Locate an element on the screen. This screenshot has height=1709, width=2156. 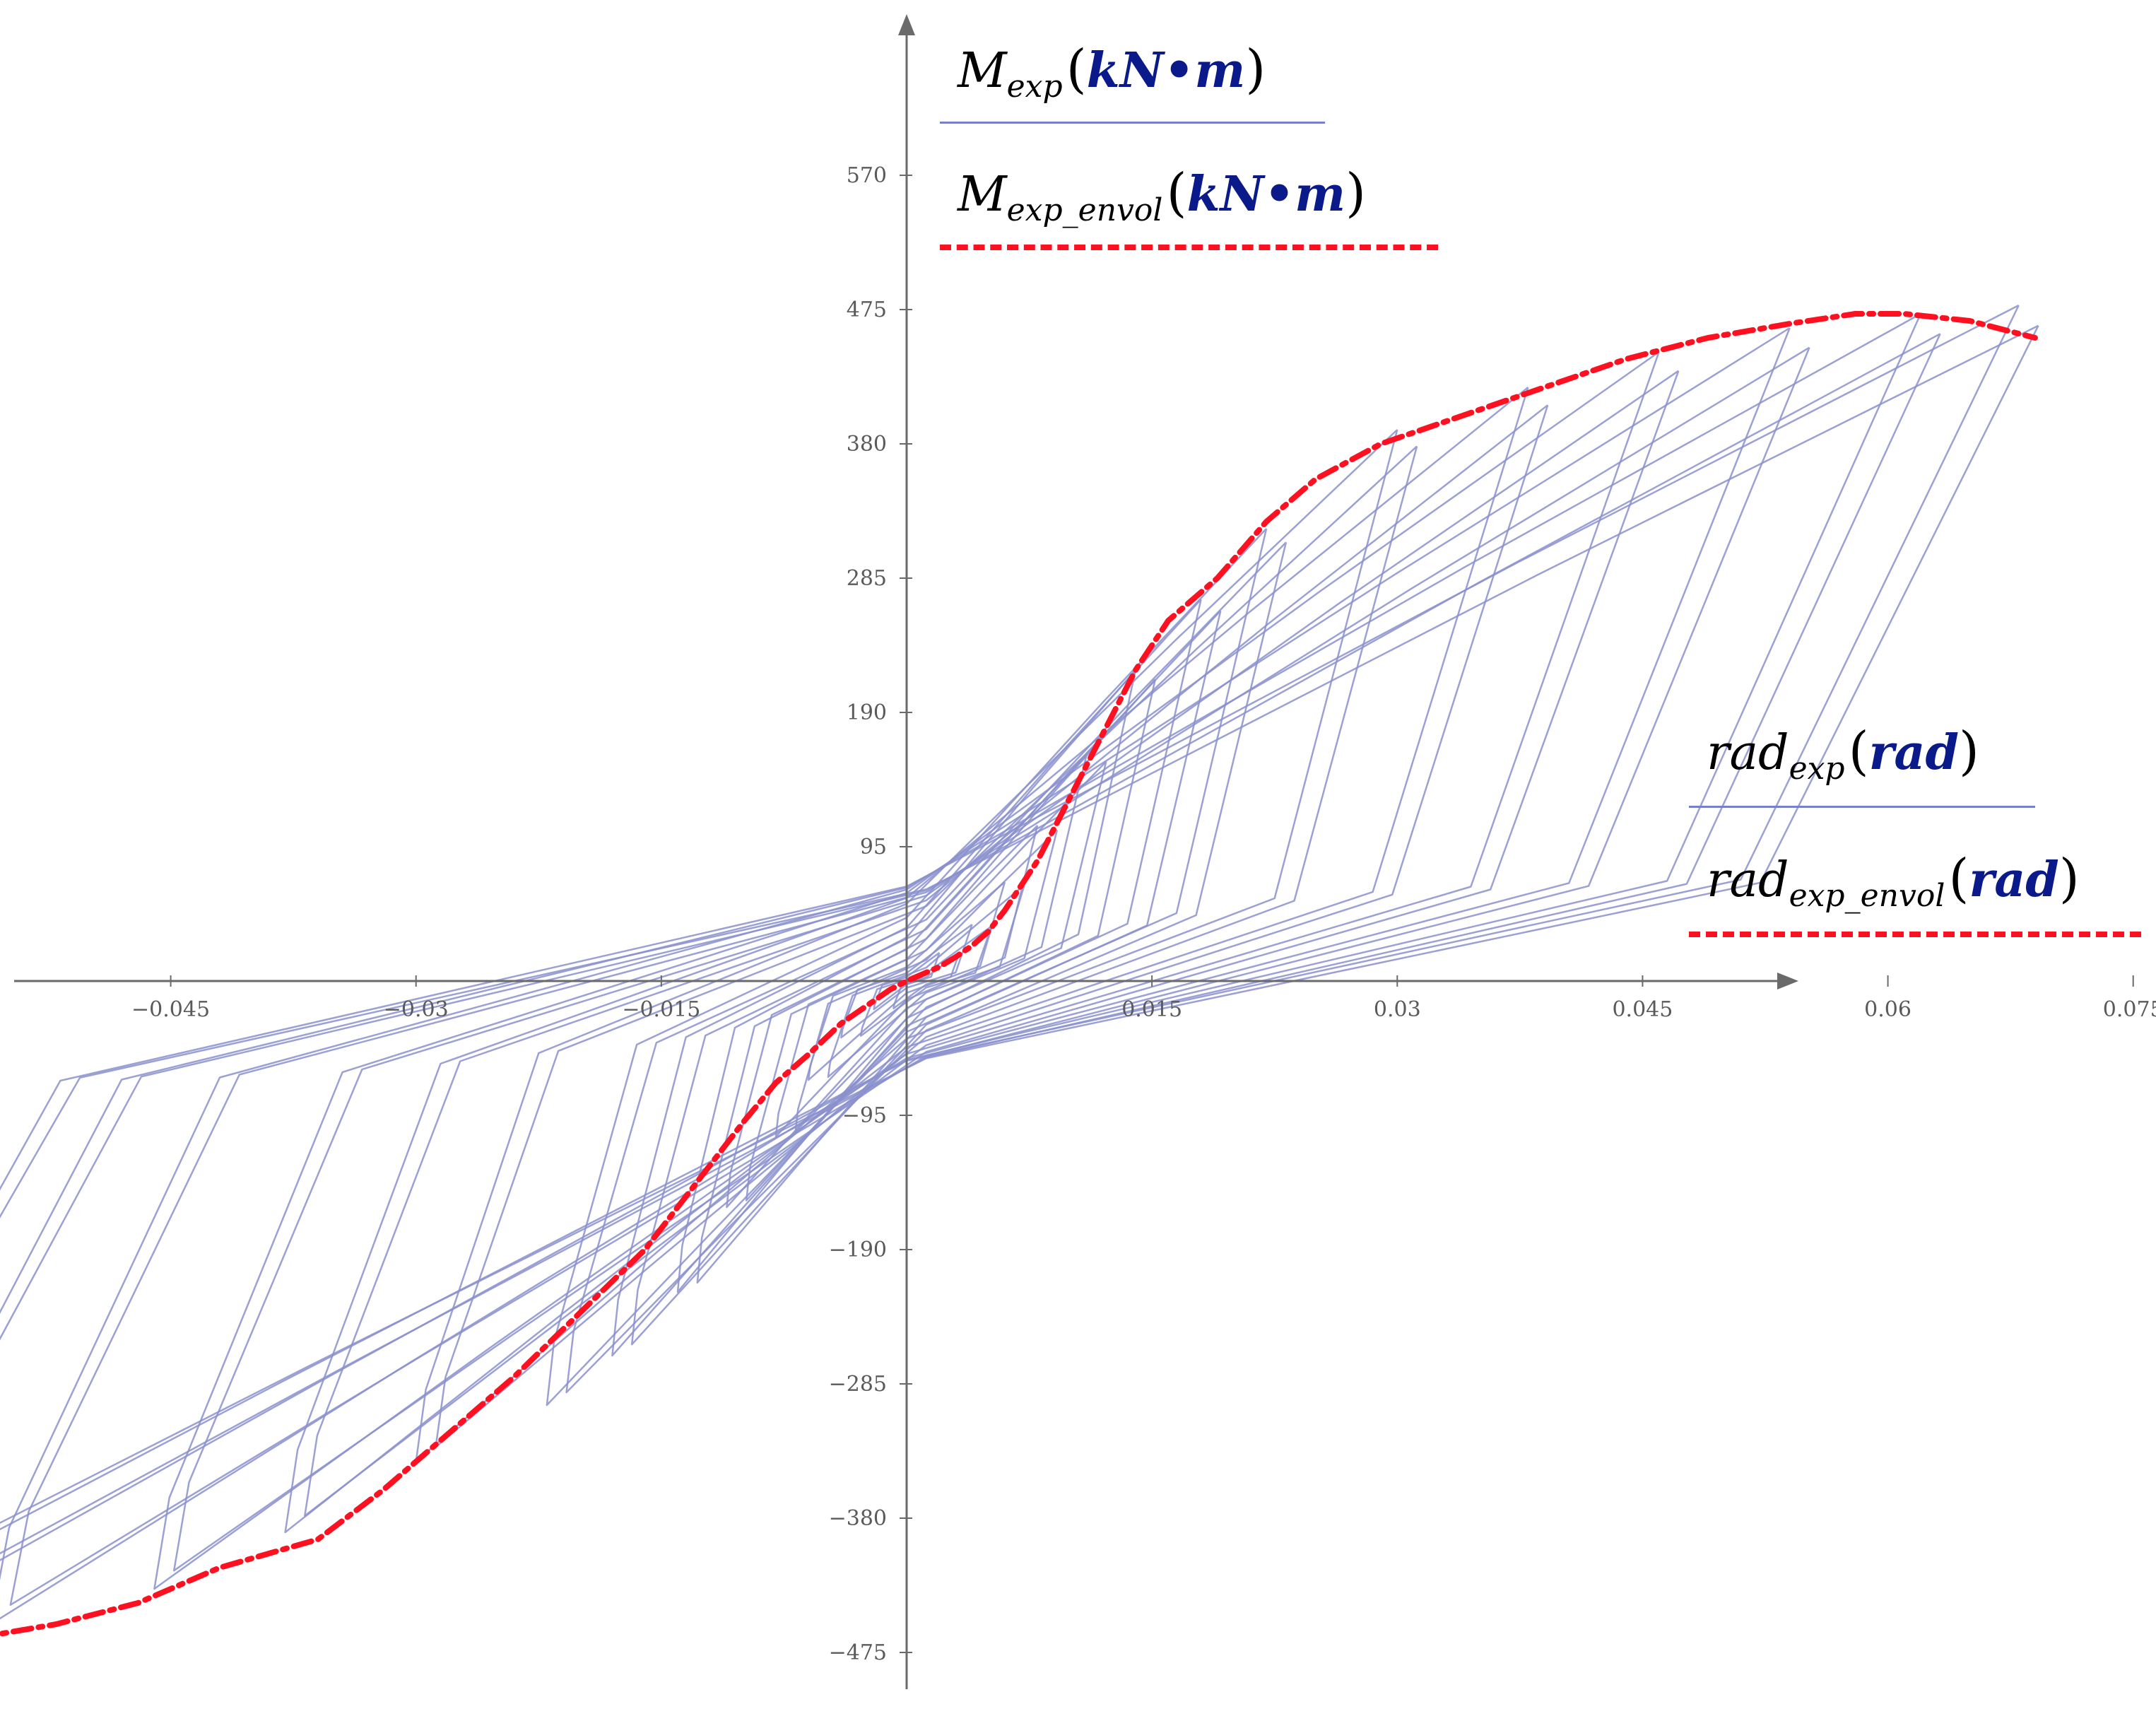
y-tick-label: 190 is located at coordinates (867, 712).